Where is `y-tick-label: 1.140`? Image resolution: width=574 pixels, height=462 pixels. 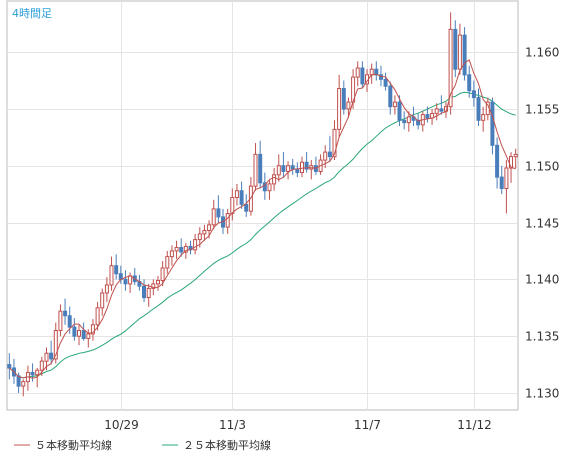
y-tick-label: 1.140 is located at coordinates (542, 280).